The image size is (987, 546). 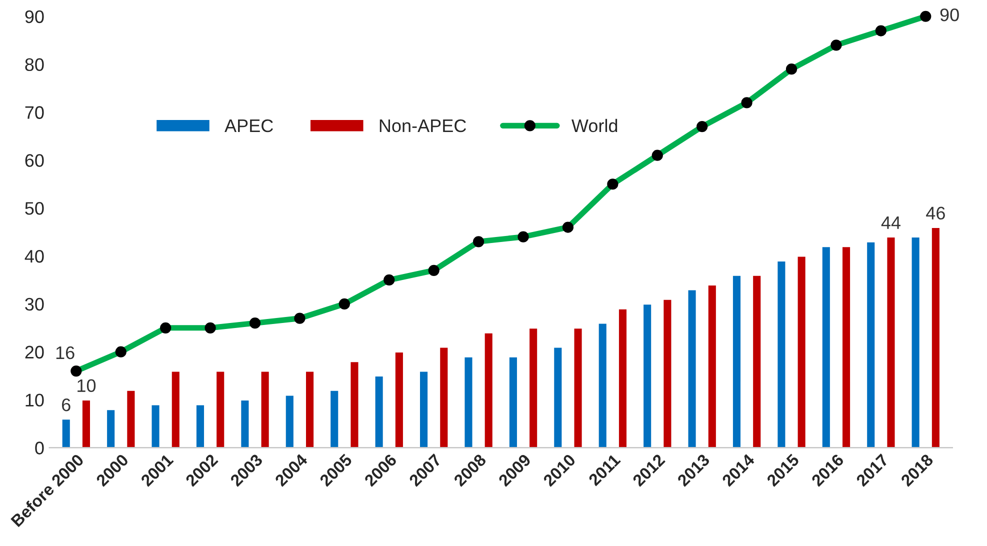 I want to click on data-label: 10, so click(x=87, y=385).